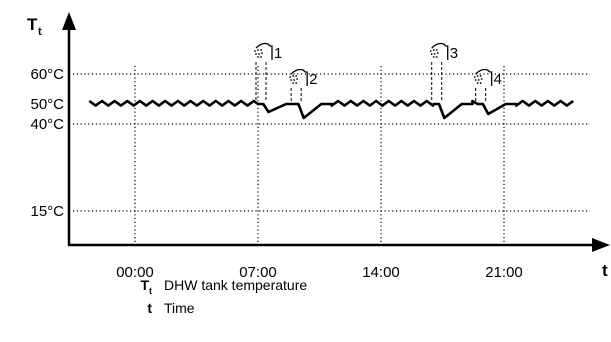 Image resolution: width=611 pixels, height=342 pixels. I want to click on temperature-line, so click(331, 109).